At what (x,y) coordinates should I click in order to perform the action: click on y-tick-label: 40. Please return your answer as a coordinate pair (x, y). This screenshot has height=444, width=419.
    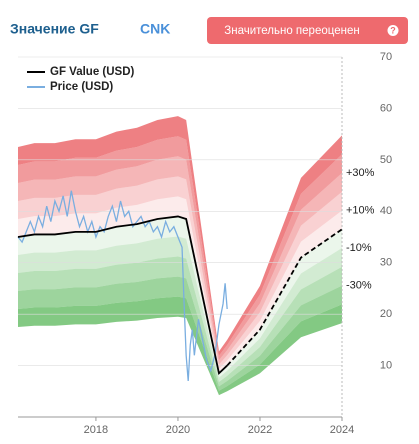
    Looking at the image, I should click on (386, 211).